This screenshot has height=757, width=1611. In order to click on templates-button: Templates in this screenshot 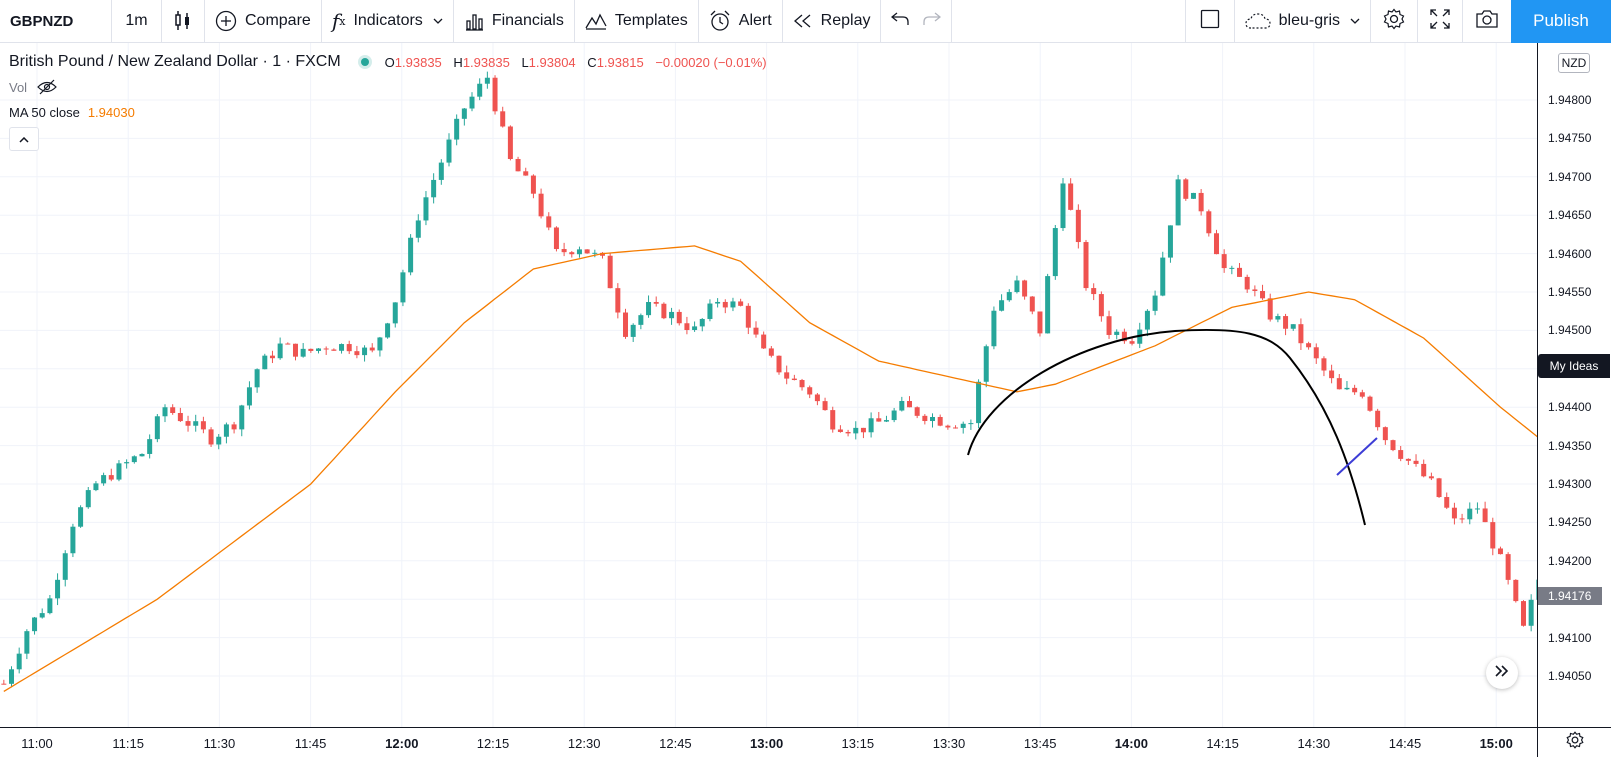, I will do `click(637, 21)`.